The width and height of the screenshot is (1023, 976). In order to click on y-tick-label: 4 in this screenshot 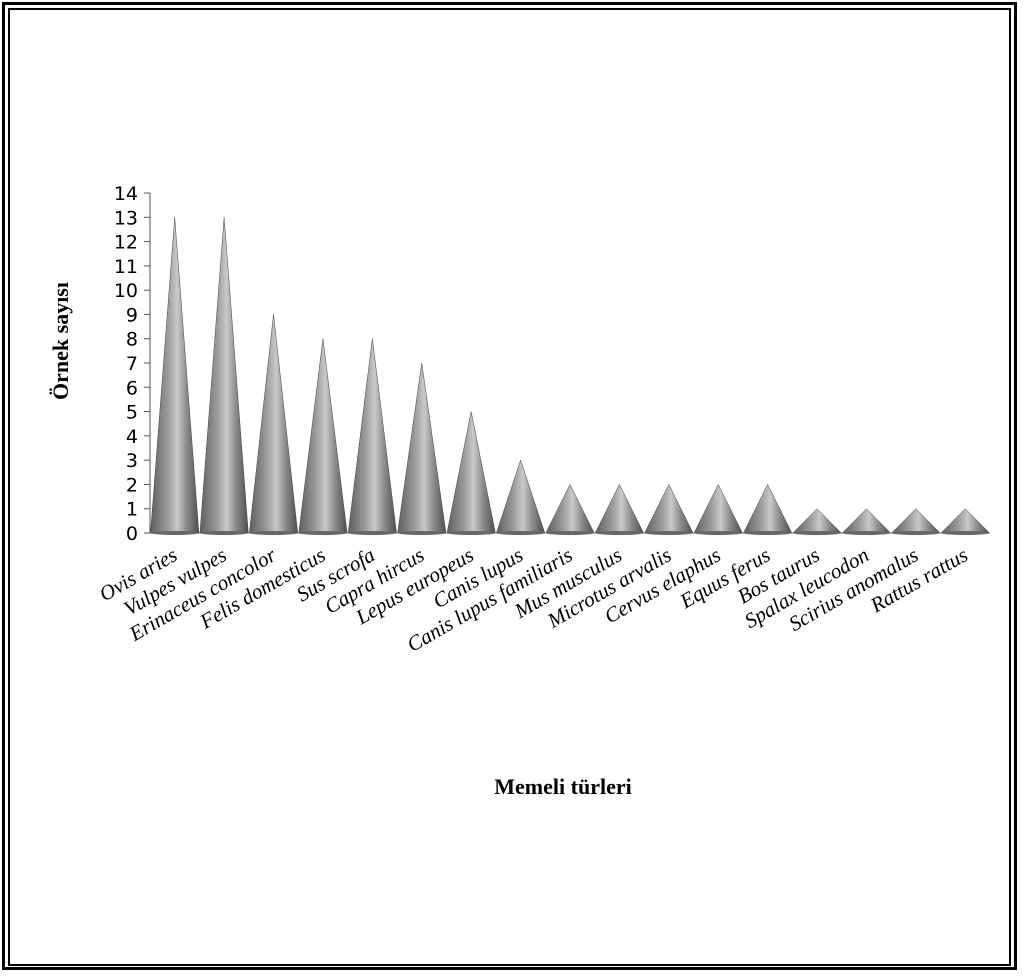, I will do `click(132, 437)`.